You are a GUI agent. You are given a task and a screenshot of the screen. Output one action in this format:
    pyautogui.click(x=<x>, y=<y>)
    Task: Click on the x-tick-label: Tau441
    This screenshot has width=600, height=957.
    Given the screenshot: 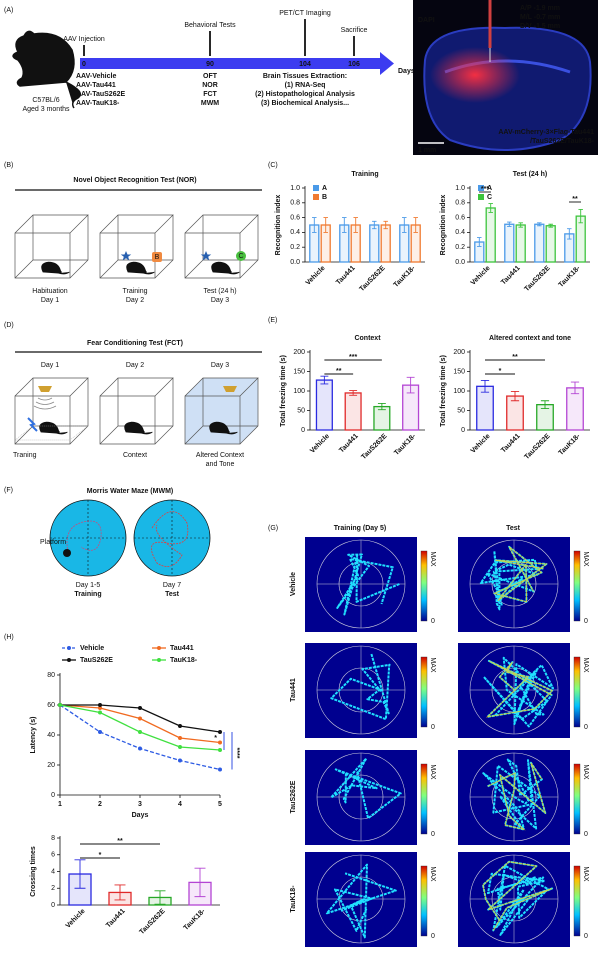 What is the action you would take?
    pyautogui.click(x=346, y=276)
    